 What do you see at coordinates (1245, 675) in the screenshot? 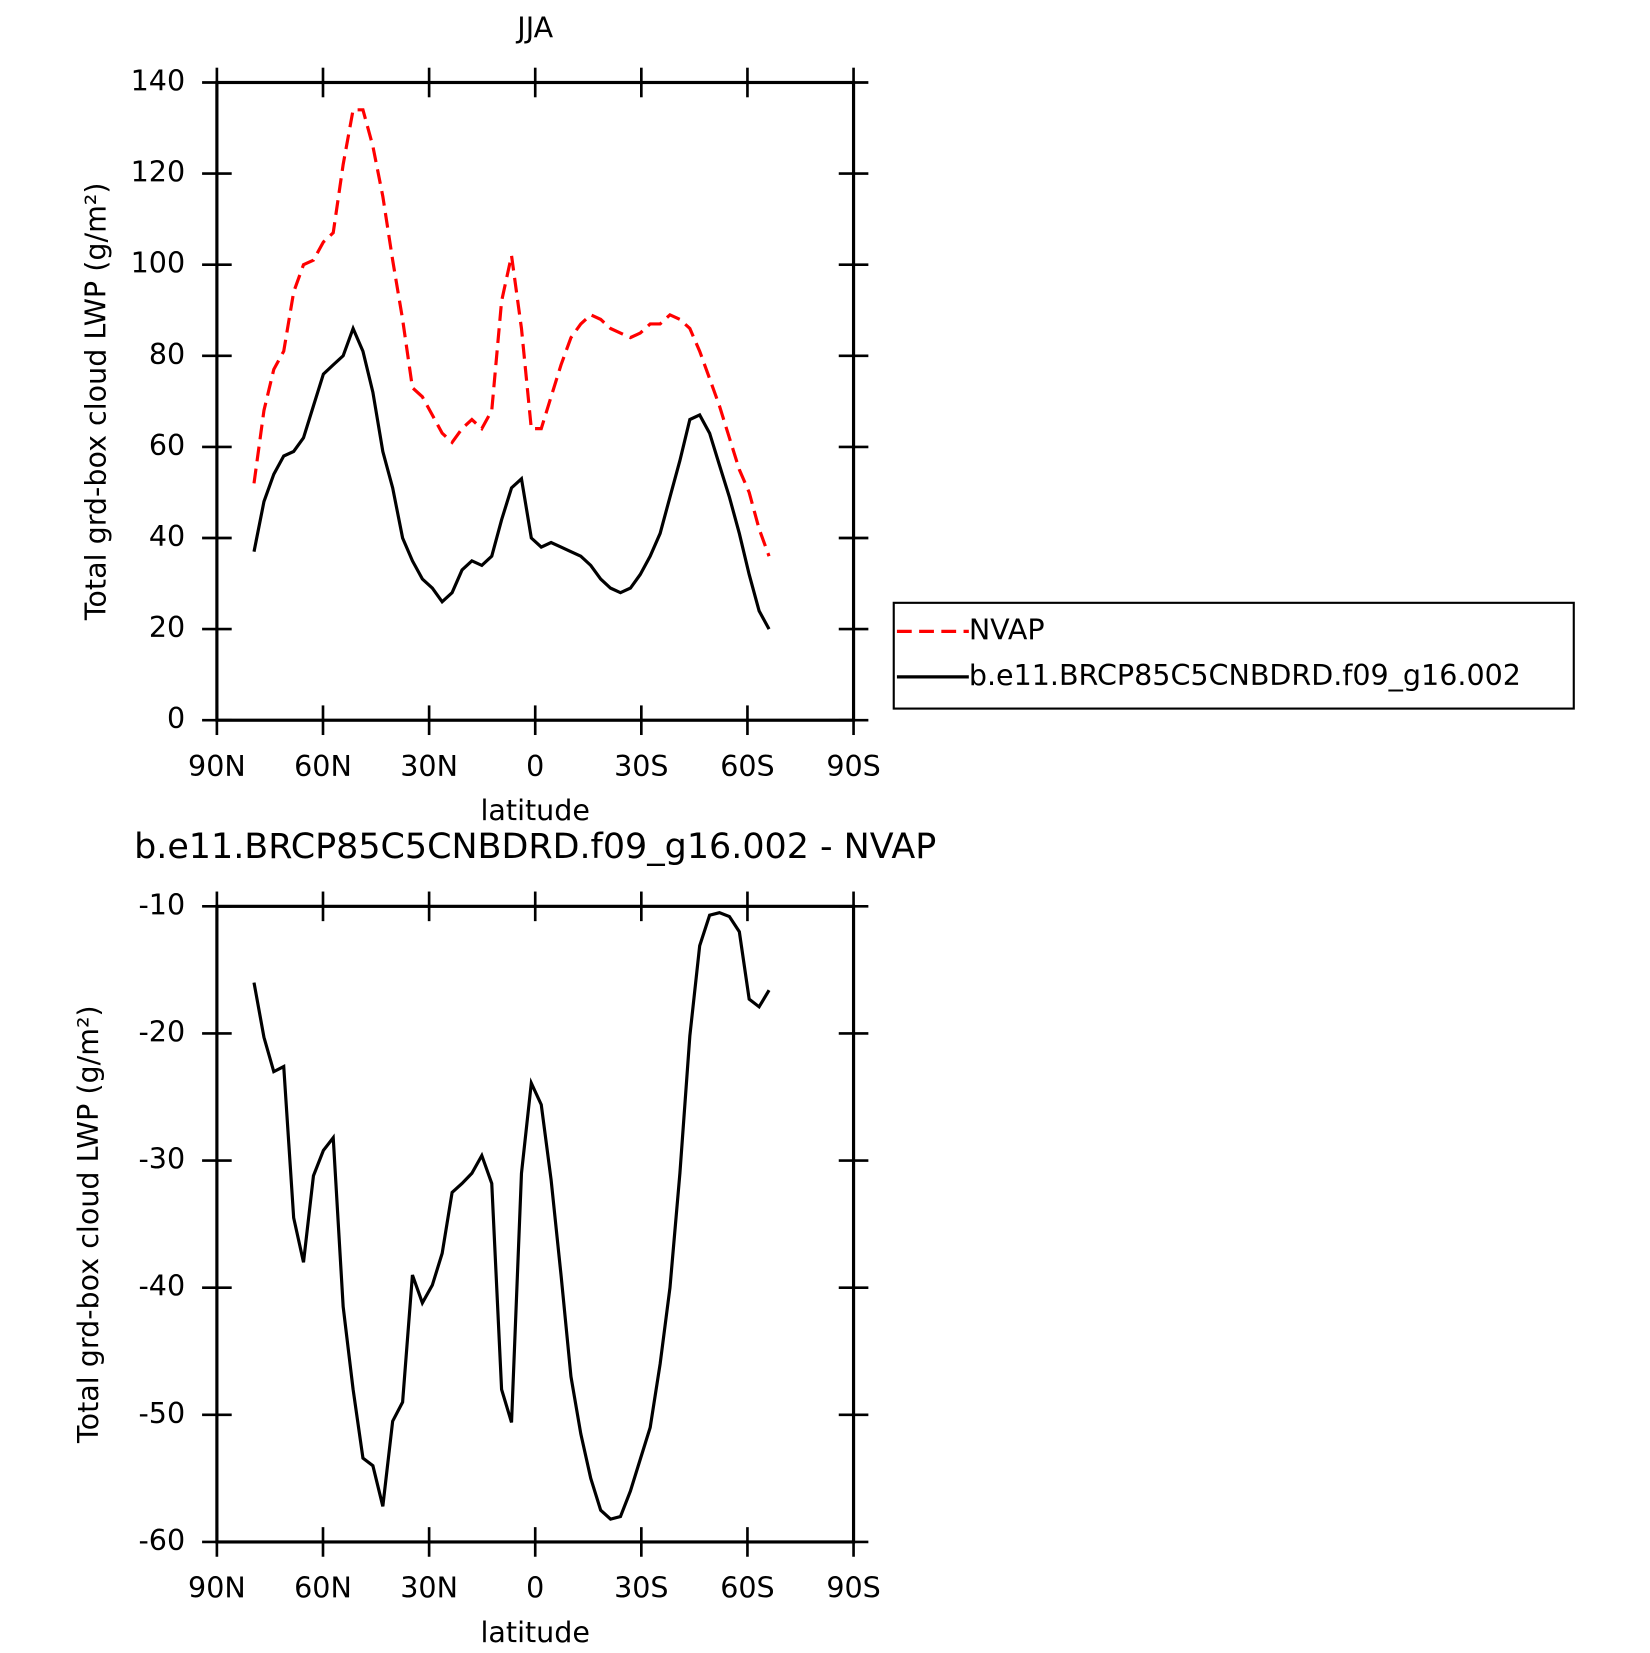
I see `legend-label: b.e11.BRCP85C5CNBDRD.f09_g16.002` at bounding box center [1245, 675].